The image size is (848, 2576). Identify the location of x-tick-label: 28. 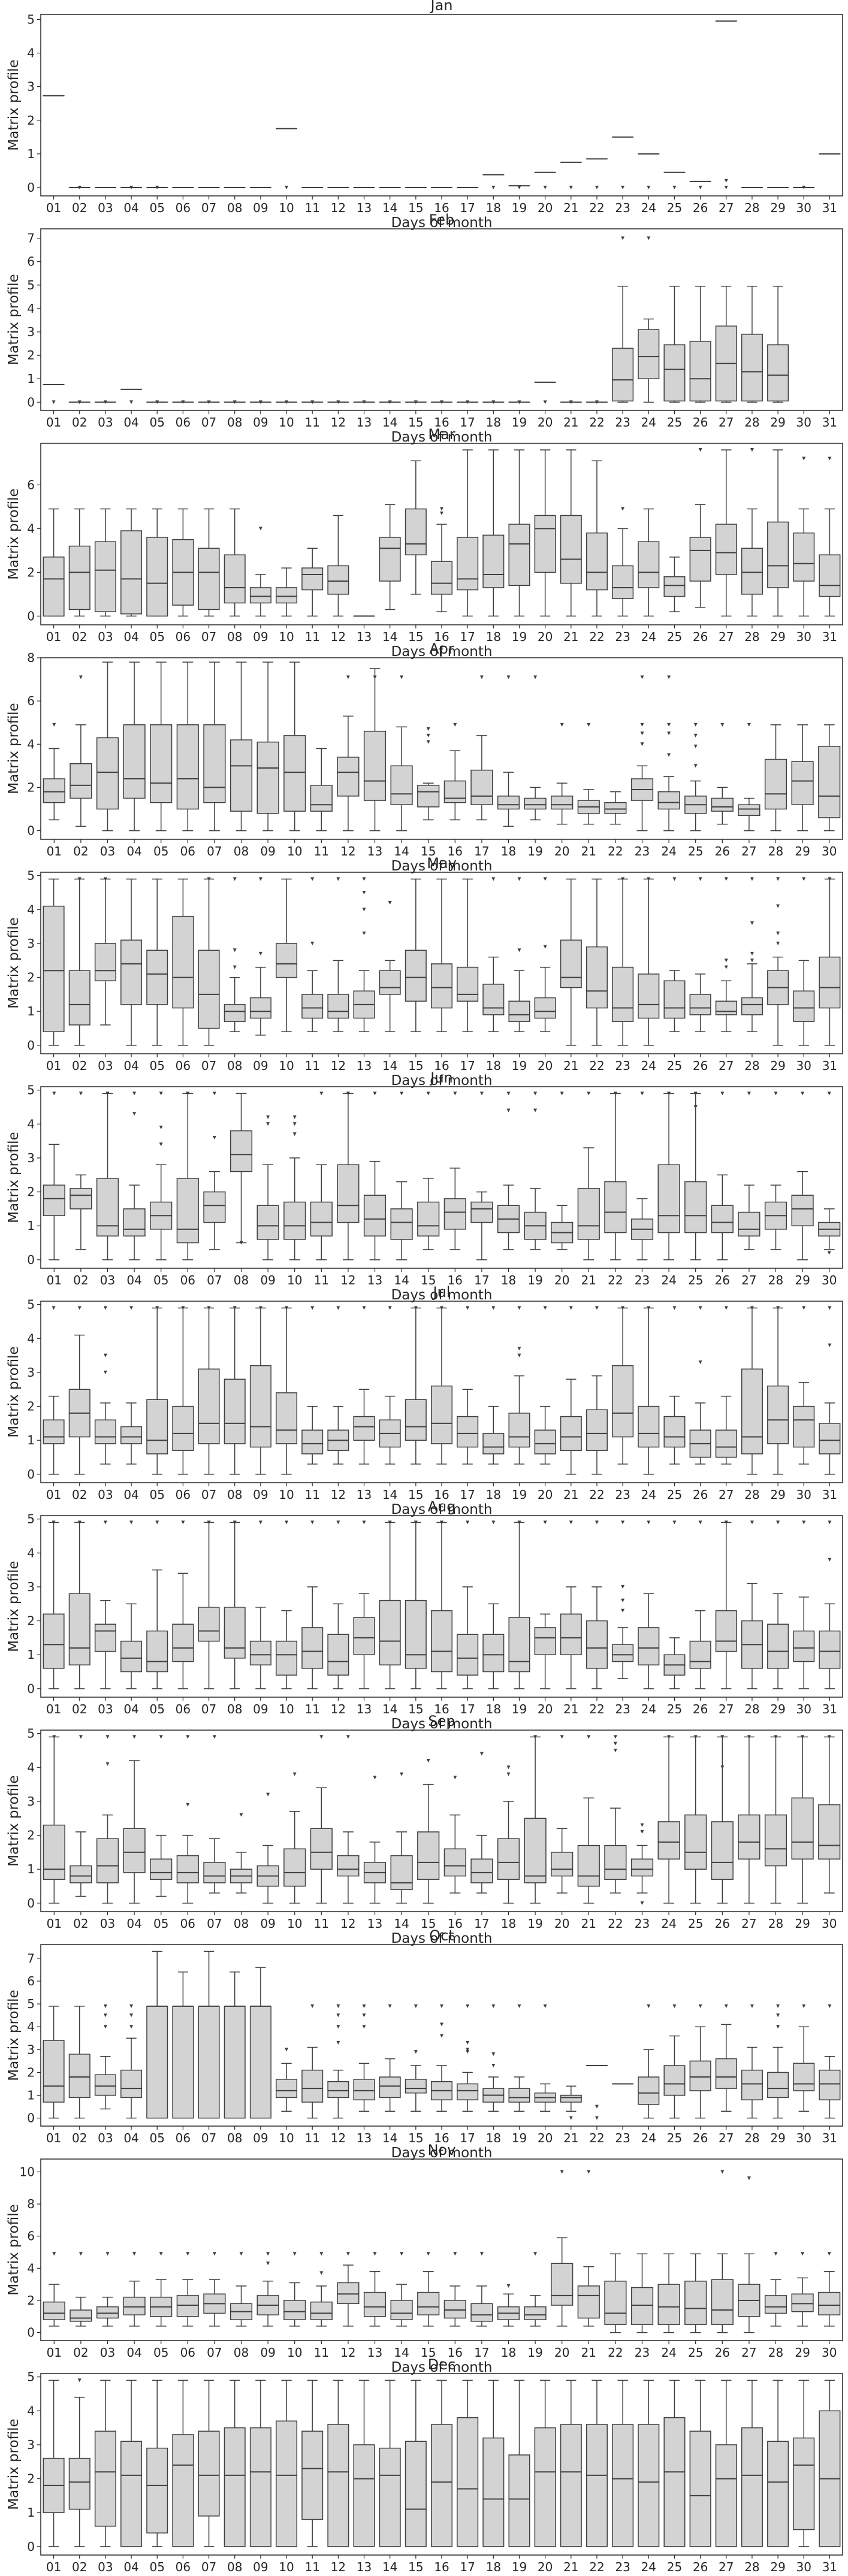
(751, 208).